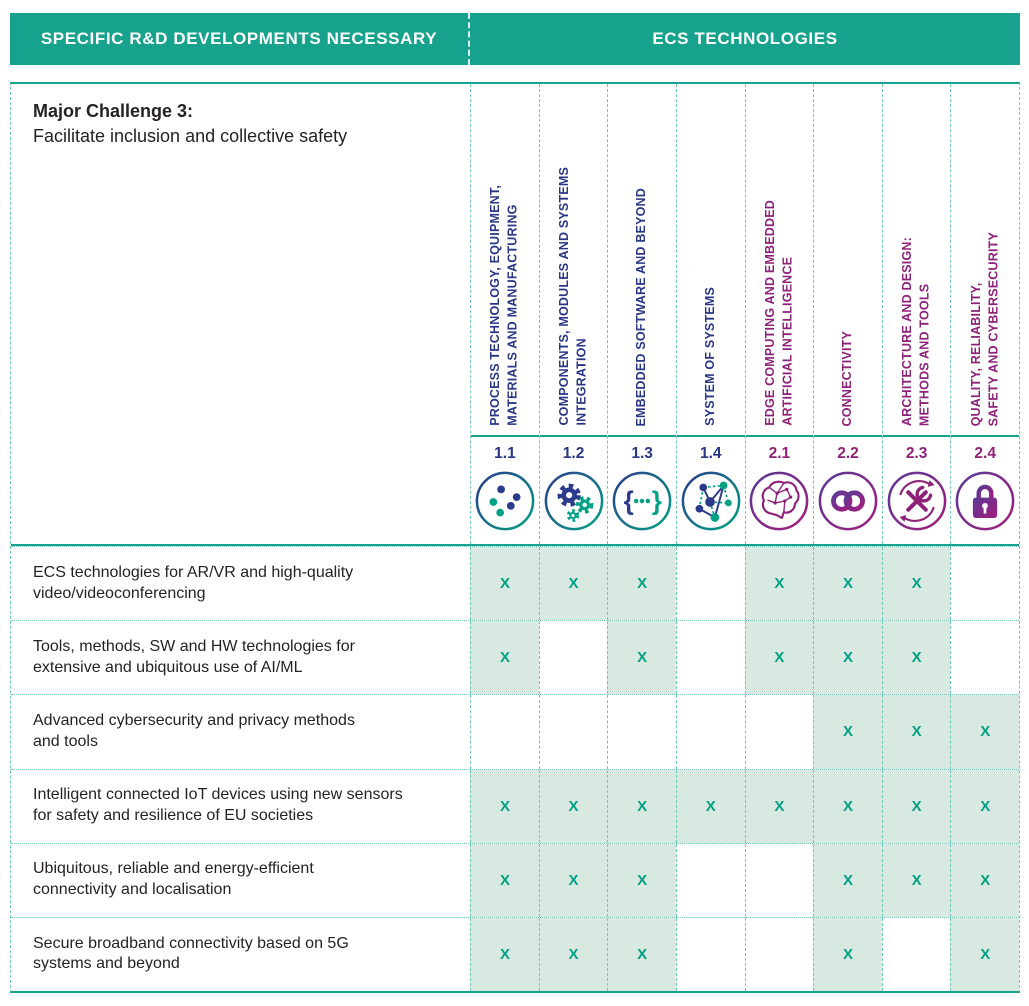  What do you see at coordinates (848, 453) in the screenshot?
I see `column-number-2-2: 2.2` at bounding box center [848, 453].